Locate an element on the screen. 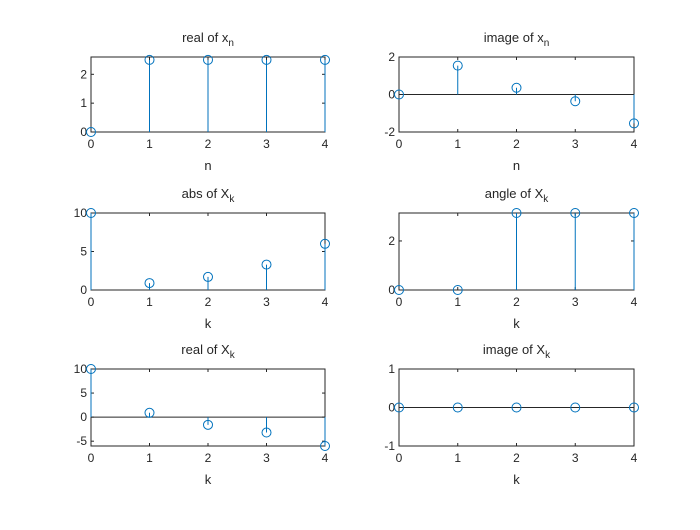 Image resolution: width=700 pixels, height=530 pixels. y-tick-label: -1 is located at coordinates (389, 446).